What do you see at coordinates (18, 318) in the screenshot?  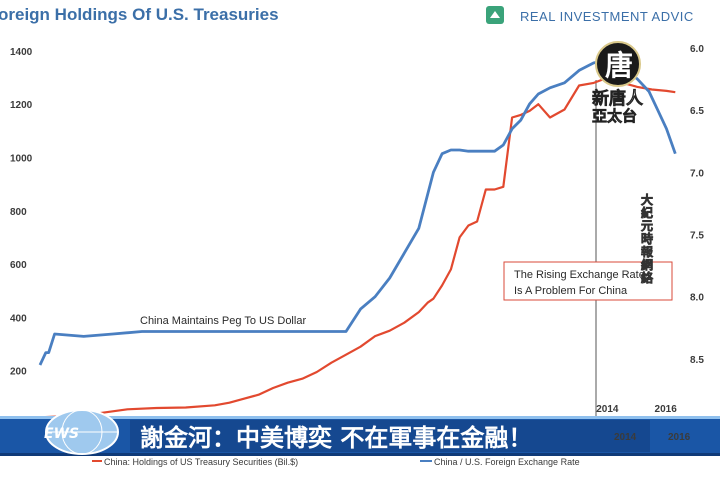 I see `left-tick-label: 400` at bounding box center [18, 318].